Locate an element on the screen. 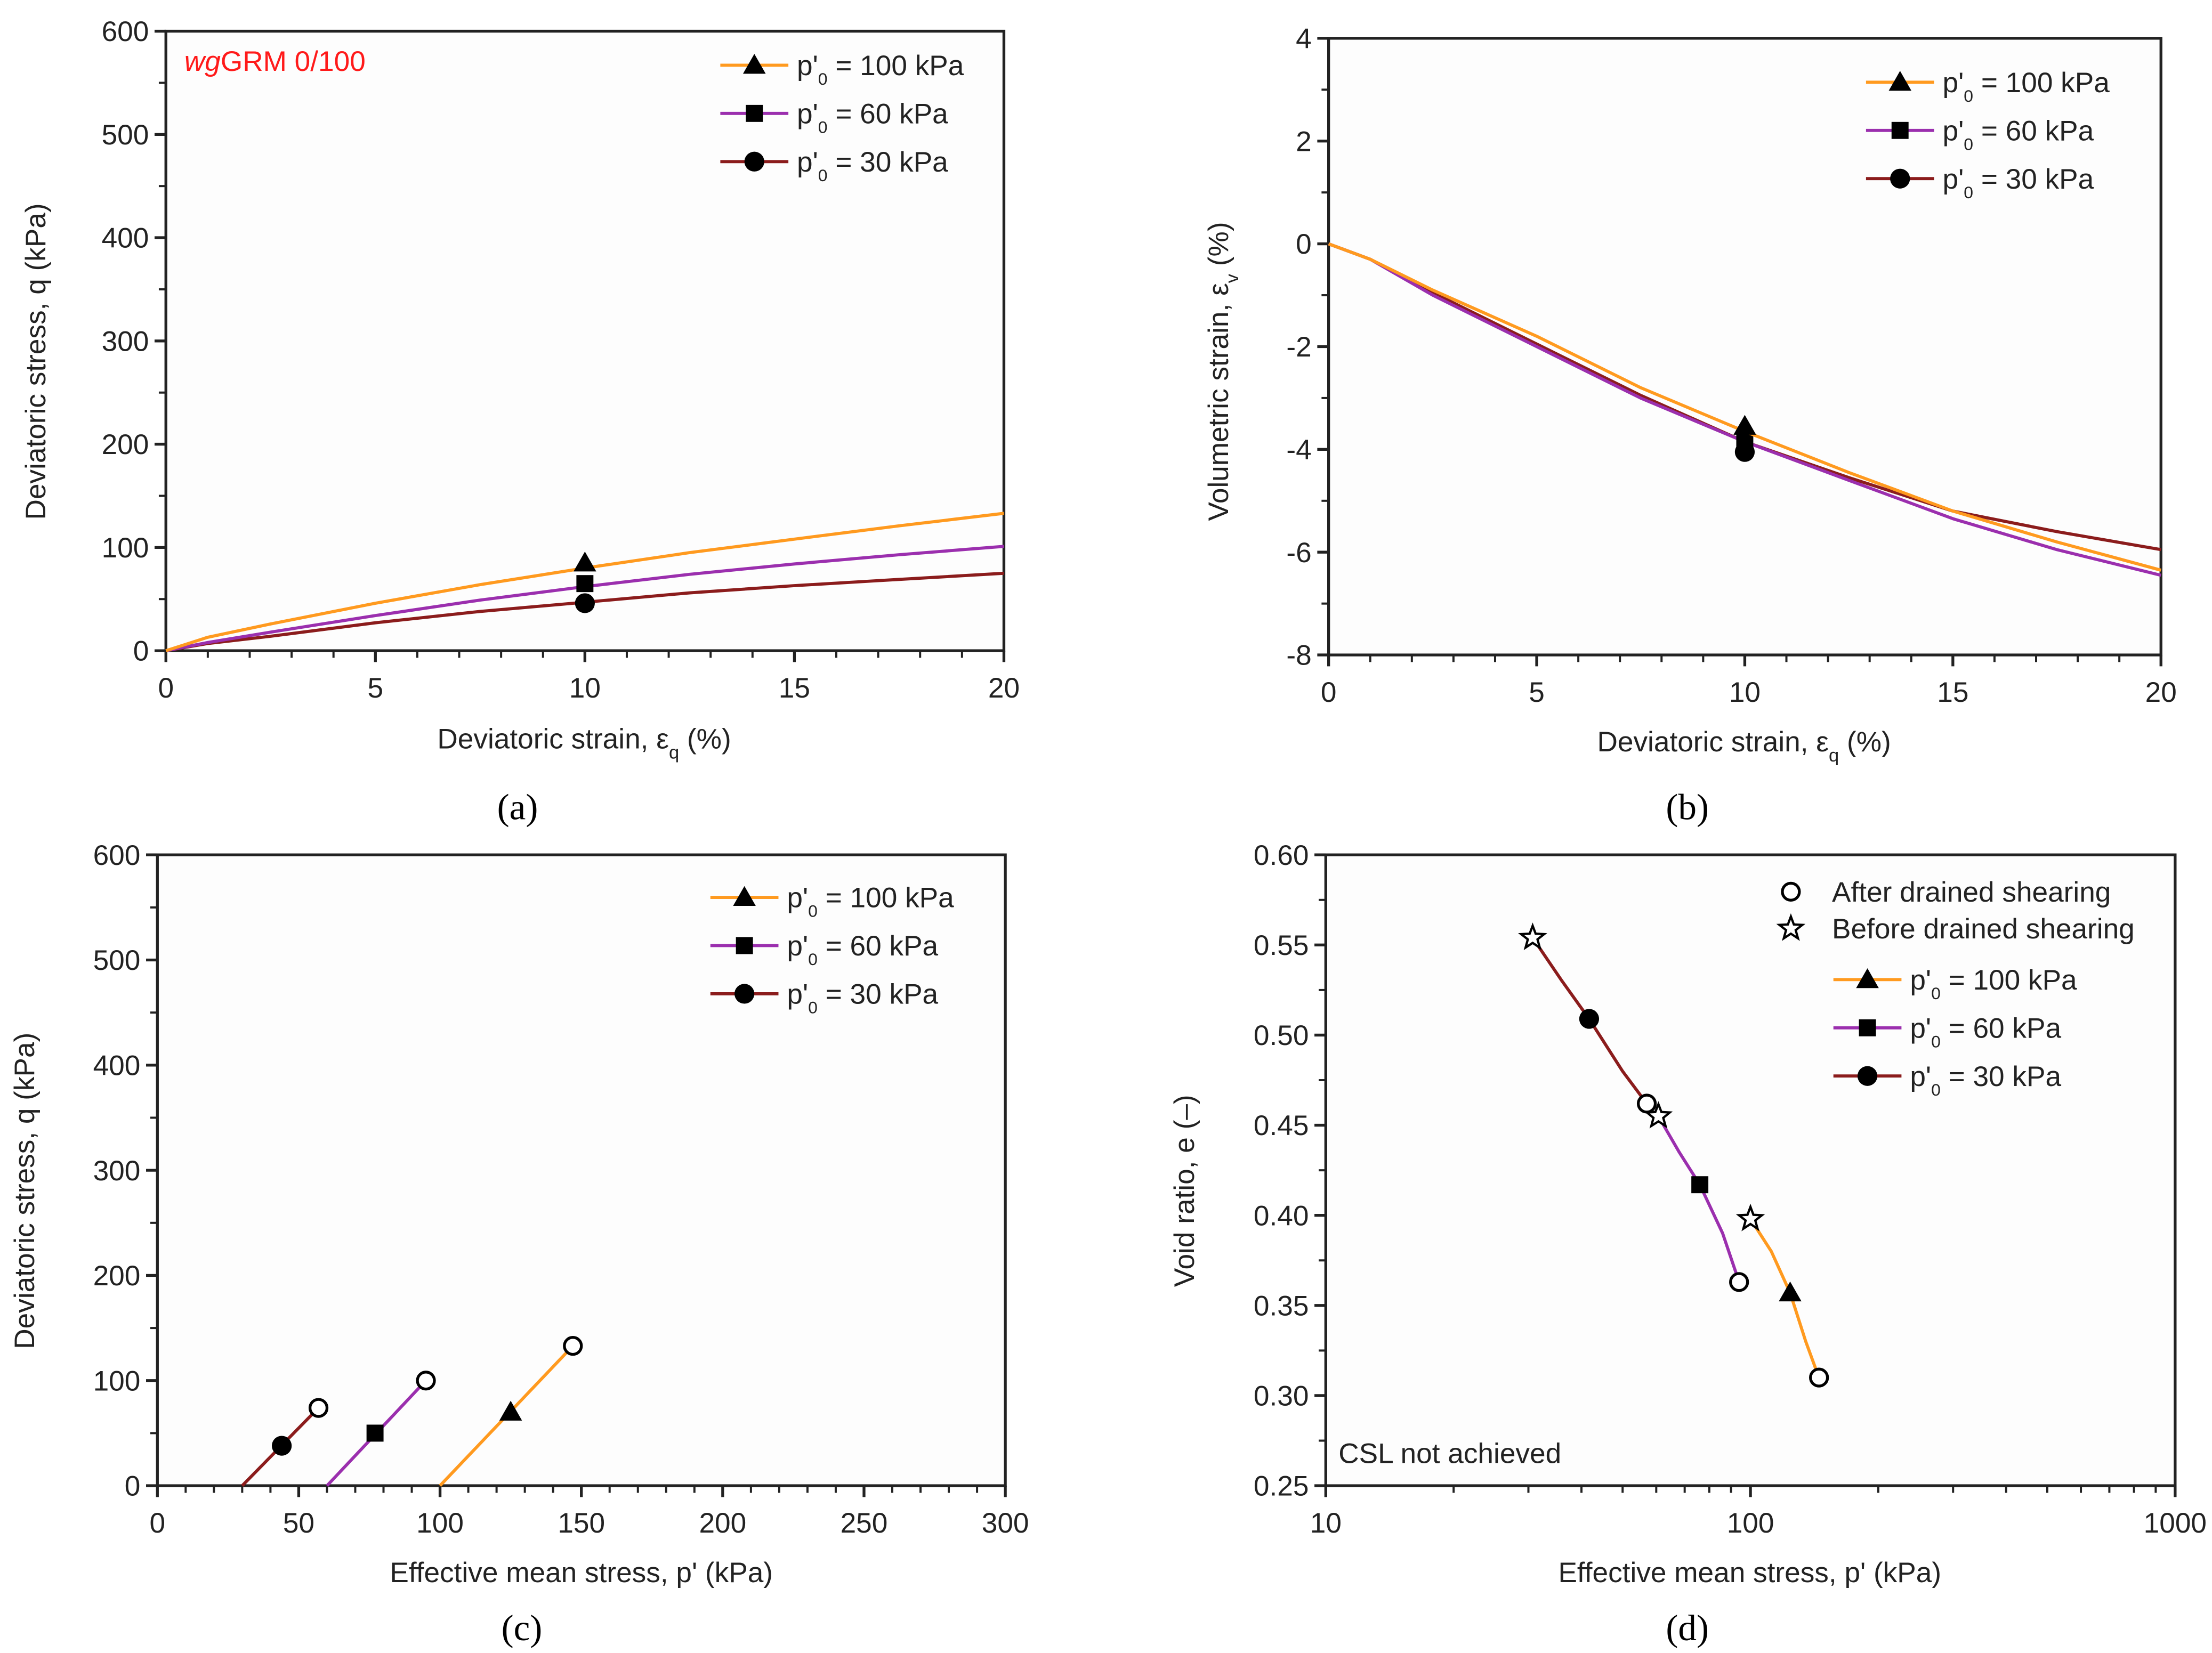 The height and width of the screenshot is (1653, 2212). y-tick-label: -6 is located at coordinates (1298, 553).